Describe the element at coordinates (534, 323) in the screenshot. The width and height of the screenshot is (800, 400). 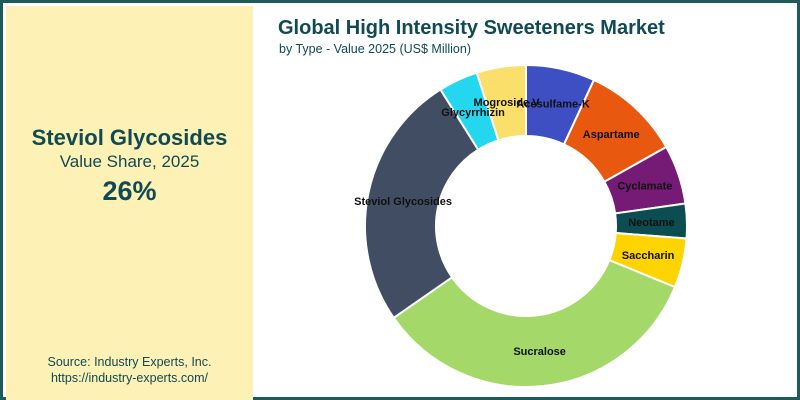
I see `slice-sucralose` at that location.